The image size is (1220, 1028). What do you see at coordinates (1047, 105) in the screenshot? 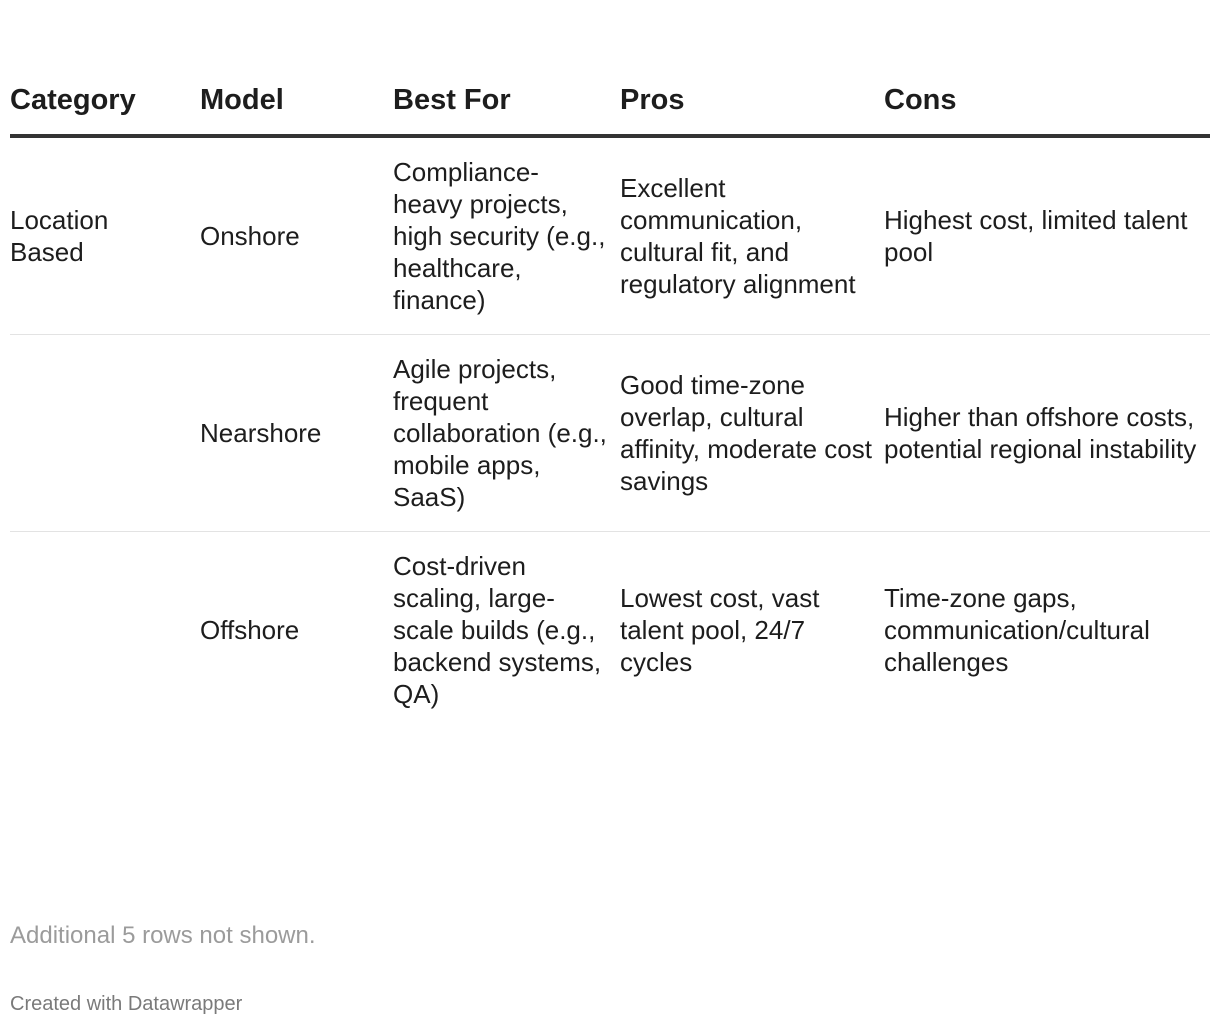
I see `header-cons: Cons` at bounding box center [1047, 105].